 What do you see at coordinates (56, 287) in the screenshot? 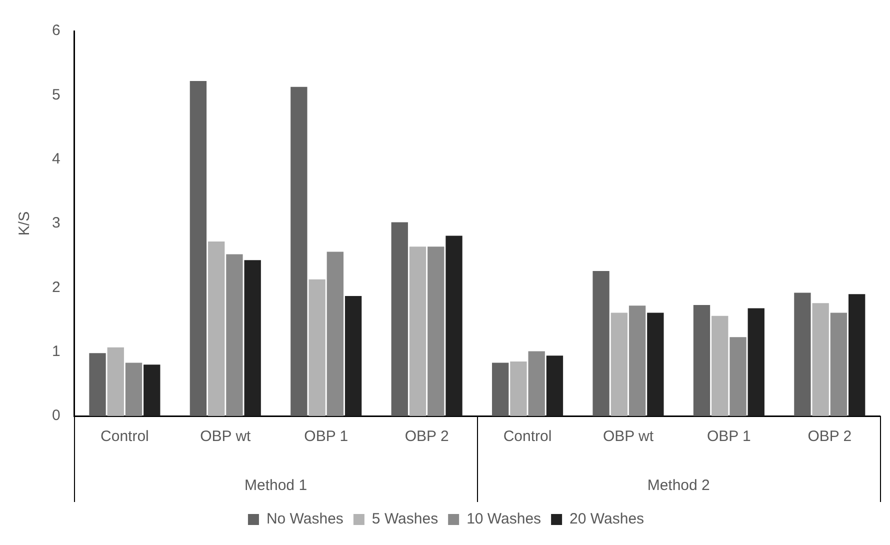
I see `y-tick-label: 2` at bounding box center [56, 287].